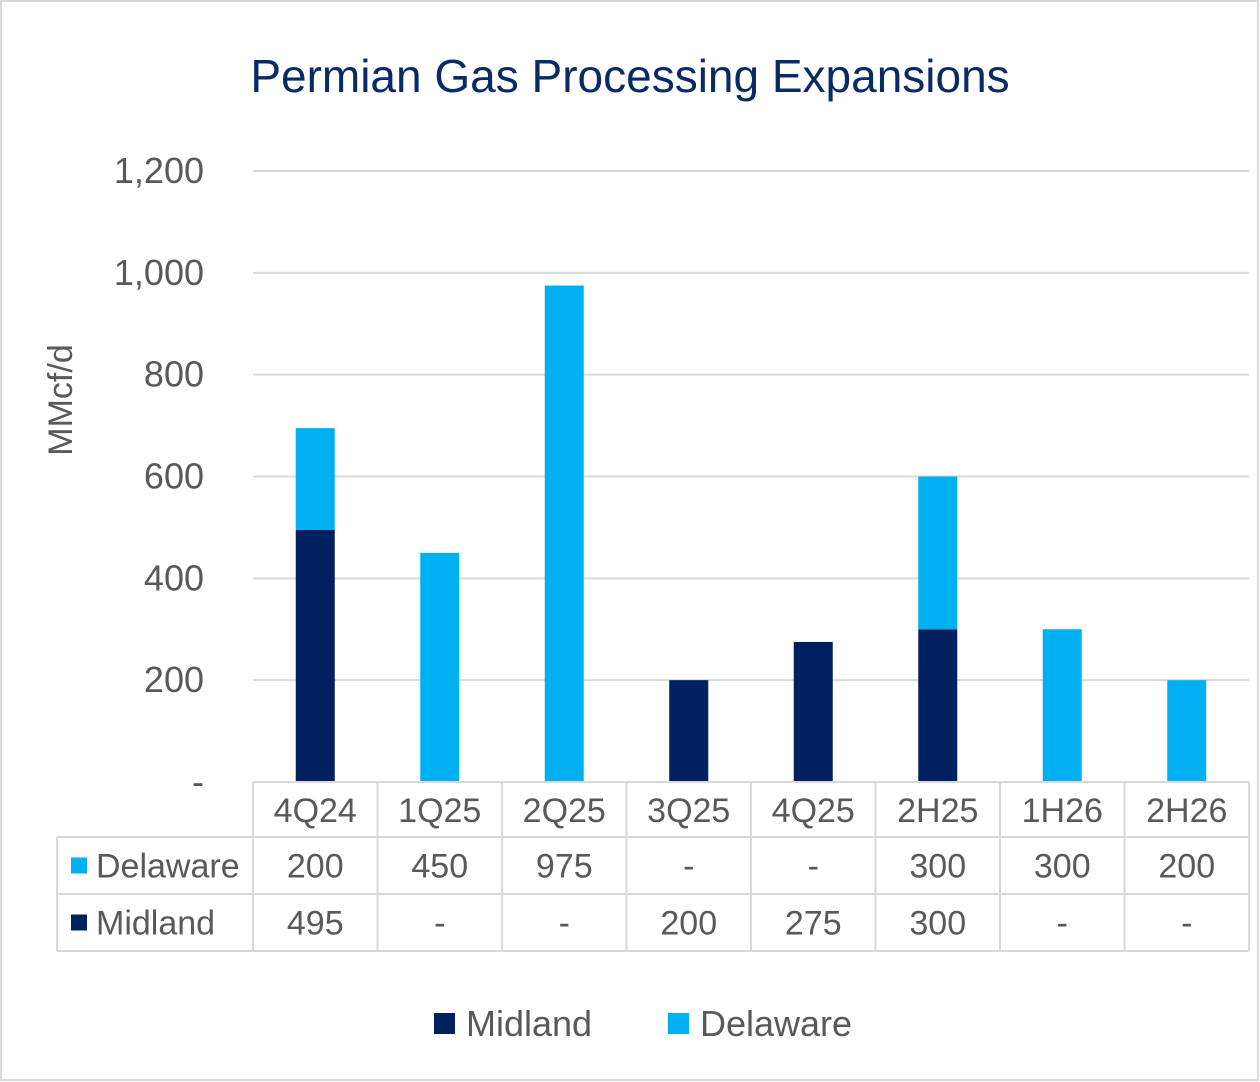 Image resolution: width=1260 pixels, height=1082 pixels. Describe the element at coordinates (938, 705) in the screenshot. I see `bar-midland-2h25` at that location.